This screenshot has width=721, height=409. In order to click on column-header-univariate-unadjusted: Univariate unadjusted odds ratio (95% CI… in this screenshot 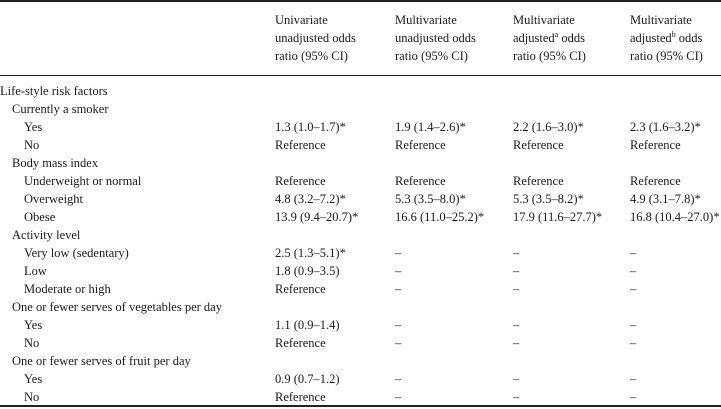, I will do `click(315, 38)`.